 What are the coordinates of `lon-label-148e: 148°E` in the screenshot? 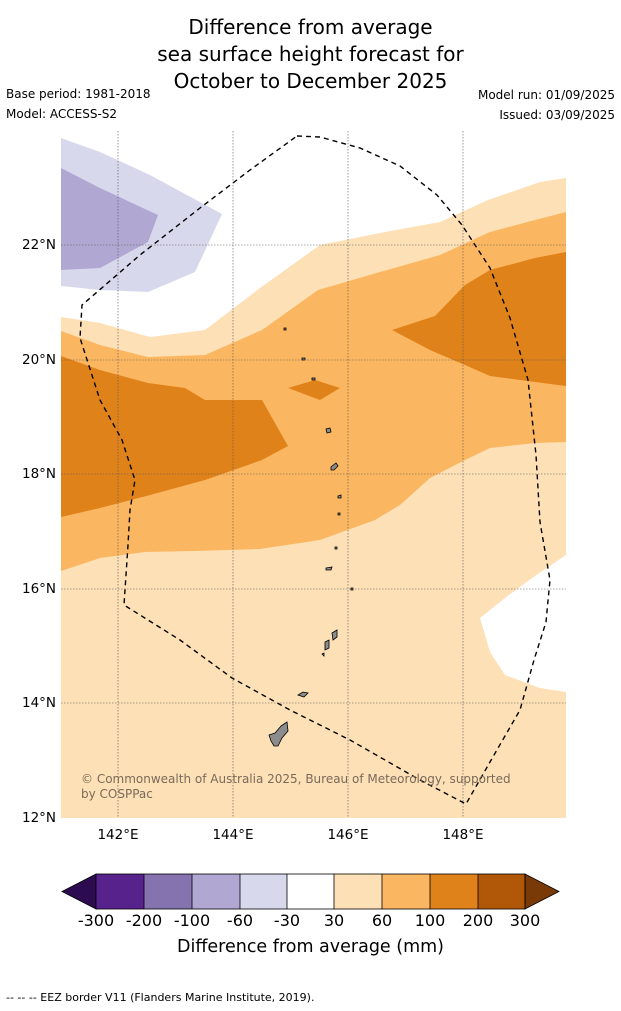 It's located at (463, 835).